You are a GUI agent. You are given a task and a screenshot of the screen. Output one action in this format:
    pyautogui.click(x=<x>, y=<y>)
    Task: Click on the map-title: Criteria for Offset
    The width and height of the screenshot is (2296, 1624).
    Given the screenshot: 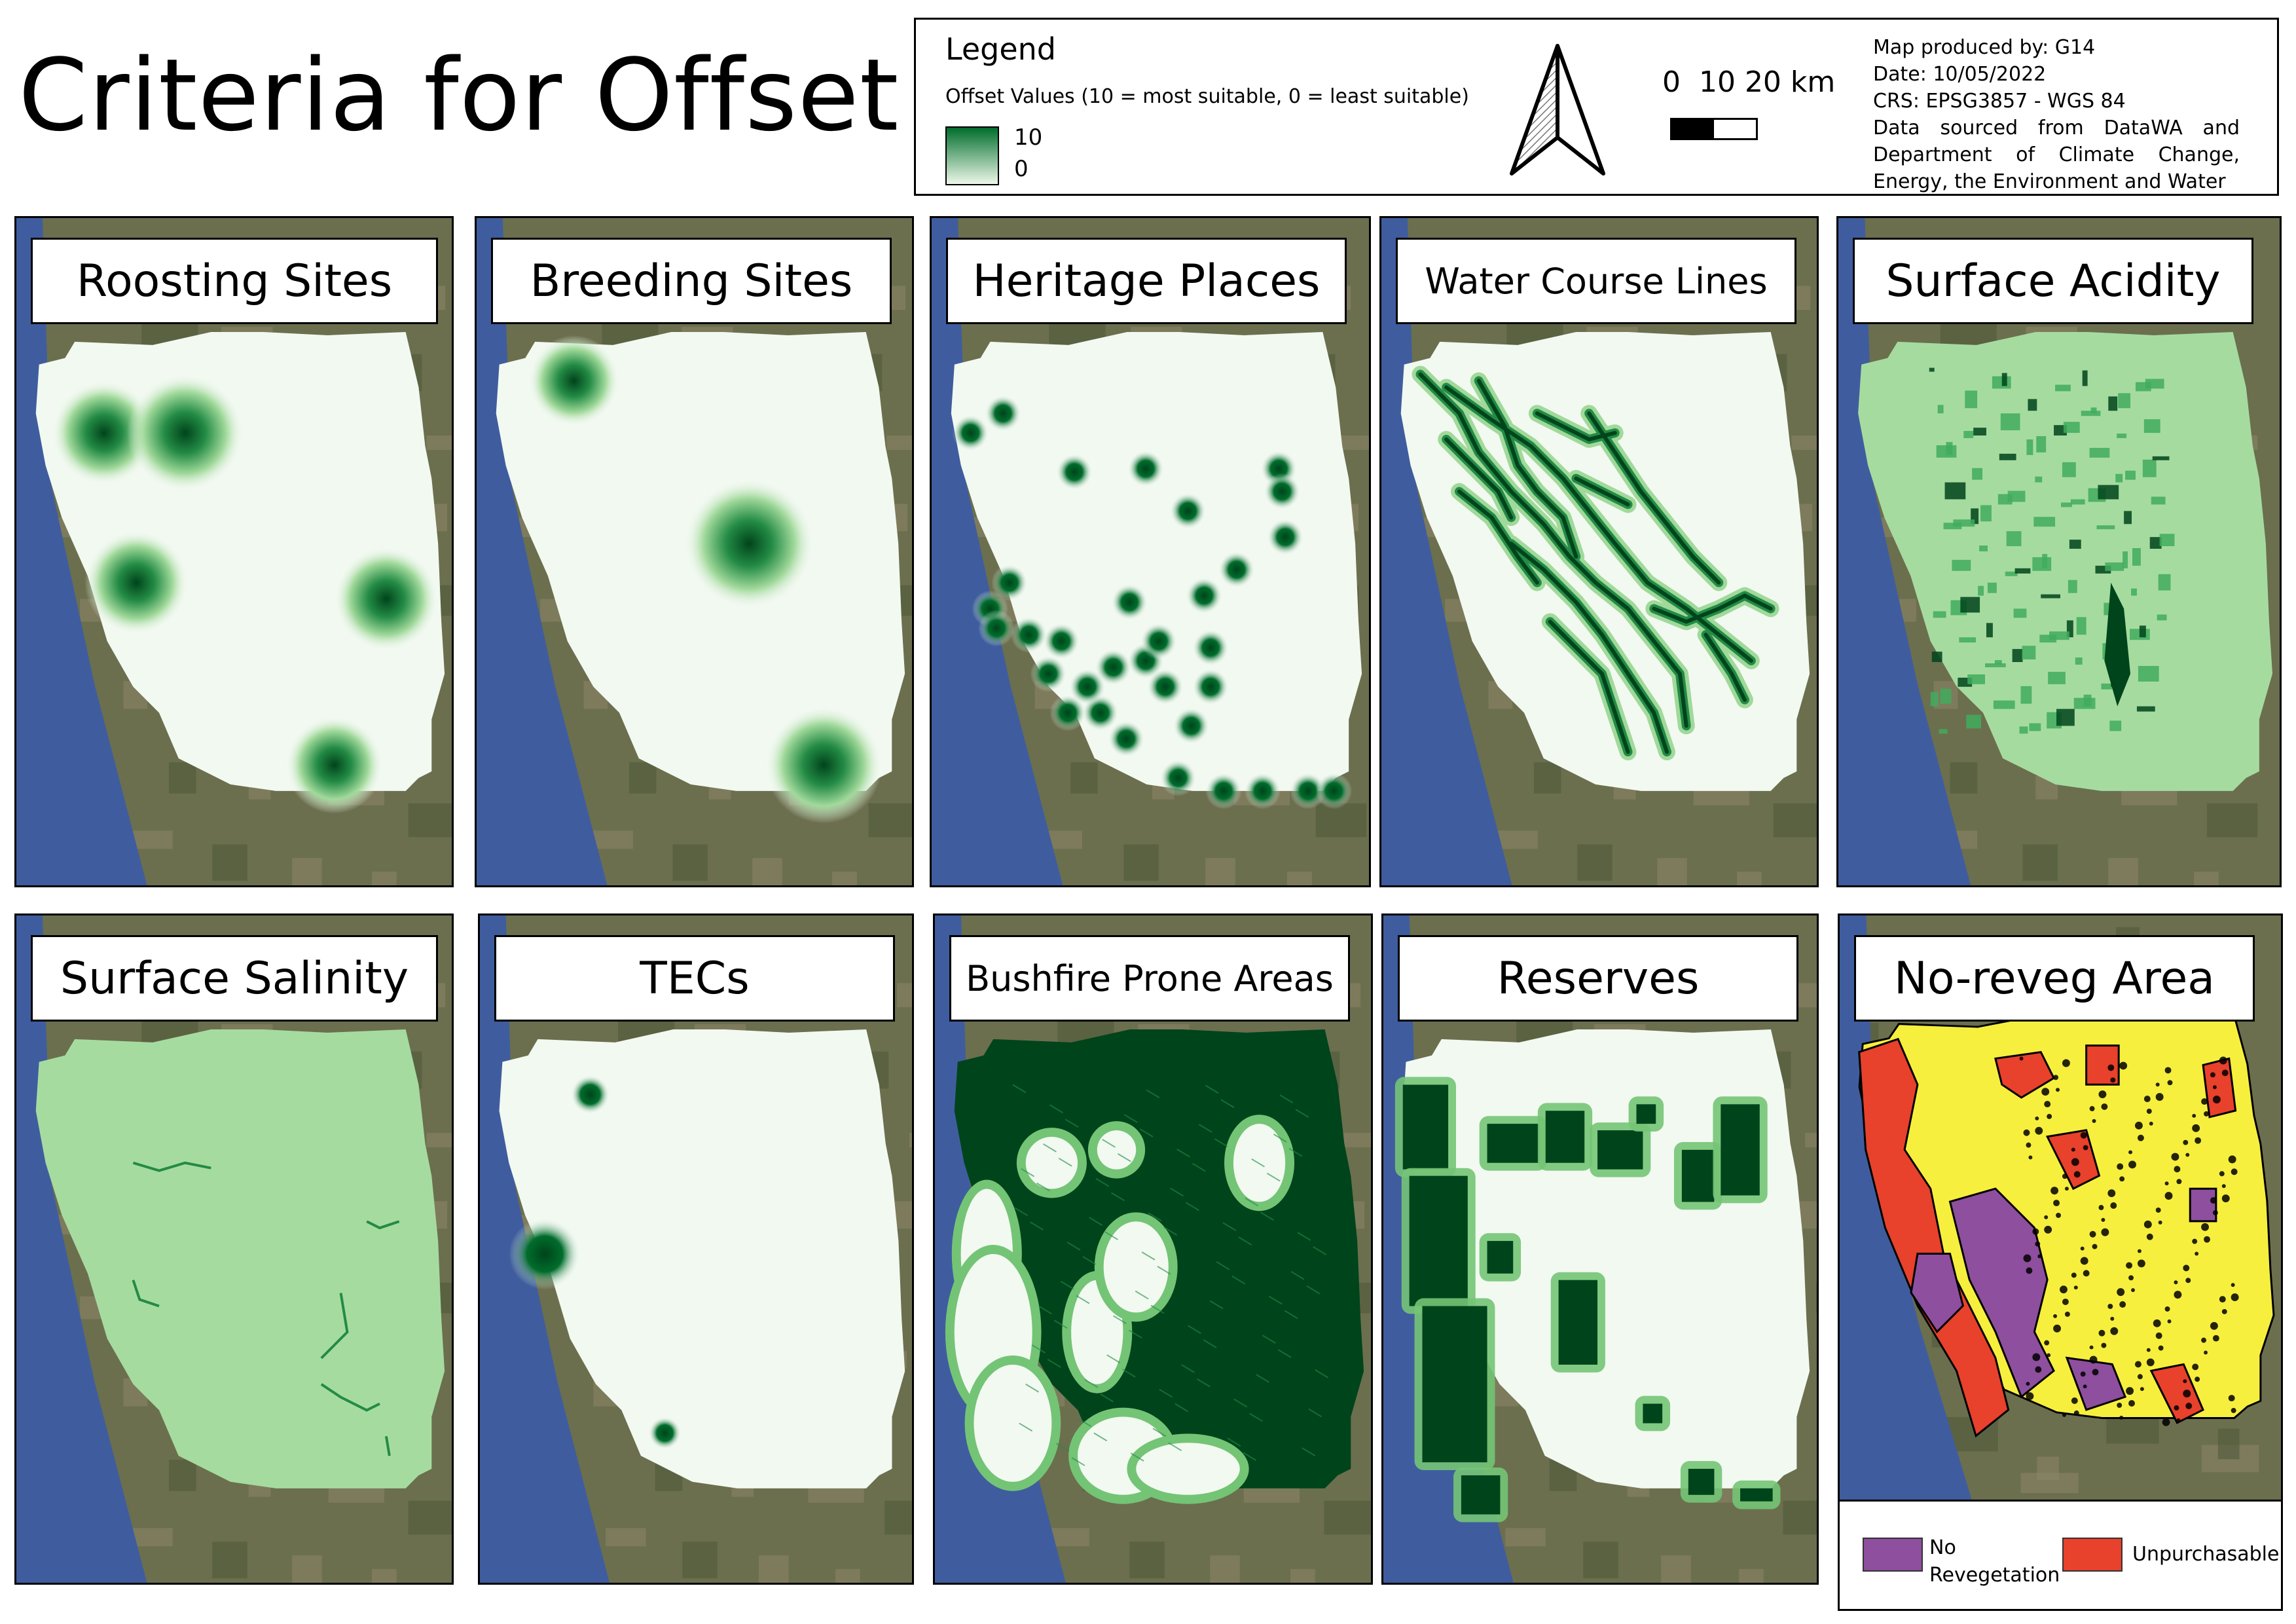 What is the action you would take?
    pyautogui.click(x=459, y=95)
    